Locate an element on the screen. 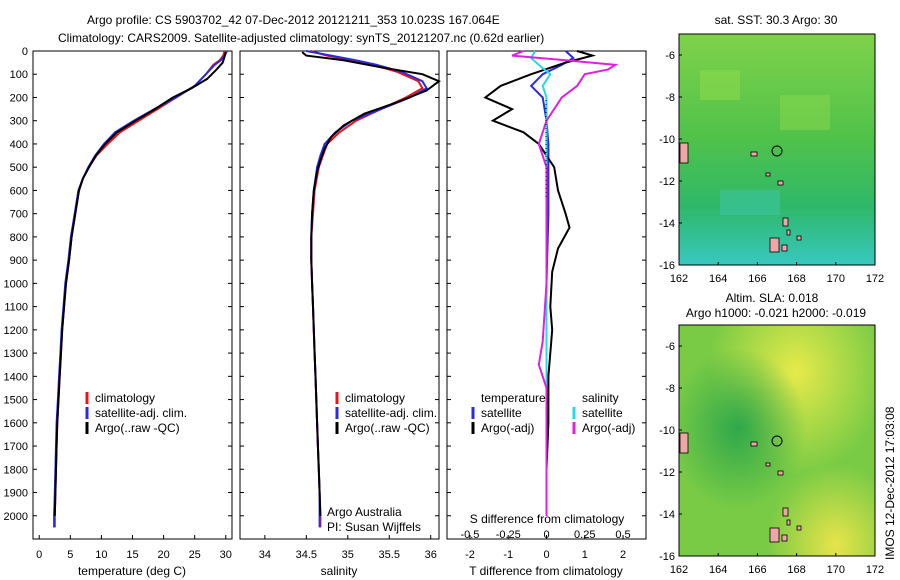 The height and width of the screenshot is (580, 900). x-tick-label: 0 is located at coordinates (39, 555).